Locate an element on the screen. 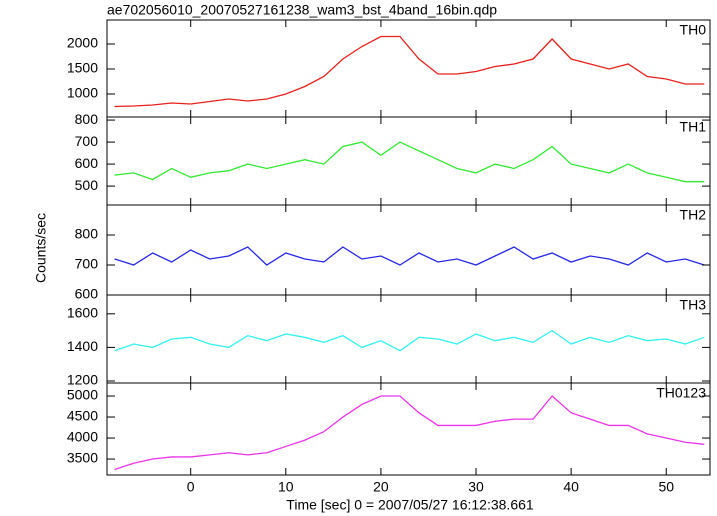 The height and width of the screenshot is (516, 717). panel-label: TH1 is located at coordinates (693, 127).